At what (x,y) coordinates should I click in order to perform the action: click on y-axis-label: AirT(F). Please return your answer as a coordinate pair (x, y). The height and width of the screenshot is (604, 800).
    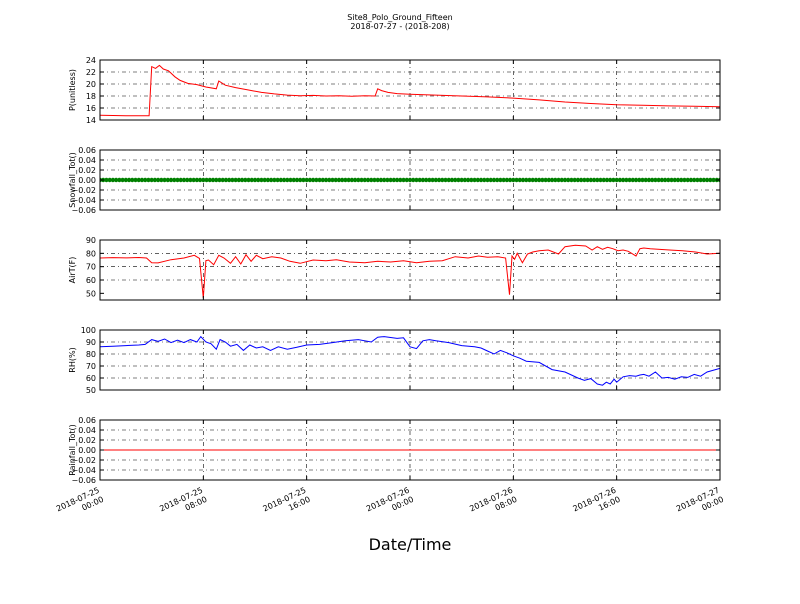
    Looking at the image, I should click on (72, 270).